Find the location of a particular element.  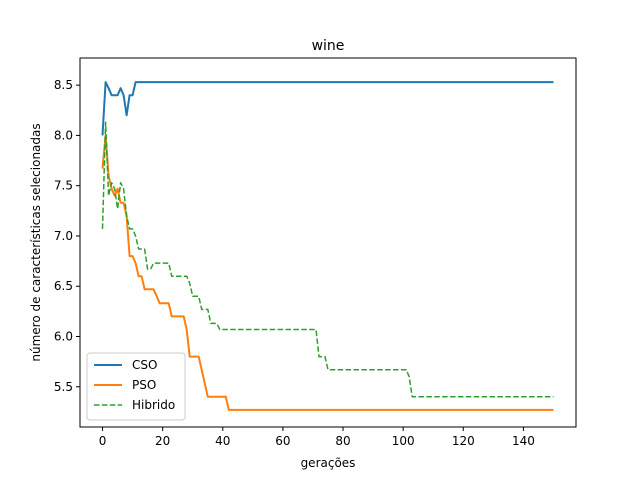

x-axis-label: gerações is located at coordinates (328, 463).